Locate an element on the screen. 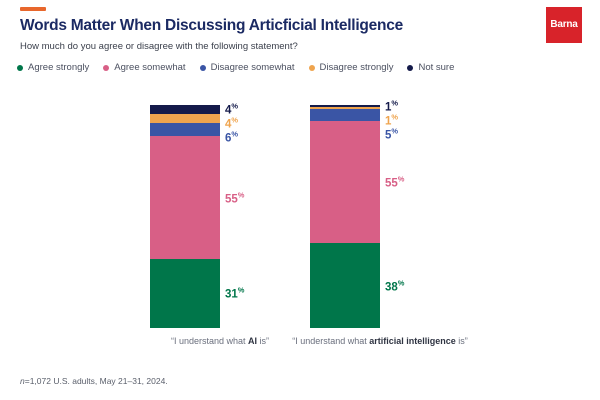  value-label-disagree-somewhat: 6% is located at coordinates (232, 137).